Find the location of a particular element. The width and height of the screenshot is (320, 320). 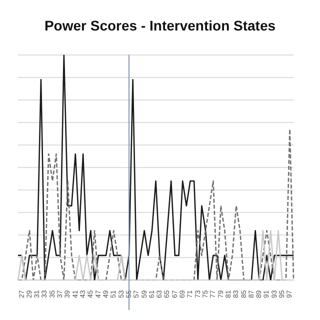

chart-title: Power Scores - Intervention States is located at coordinates (160, 25).